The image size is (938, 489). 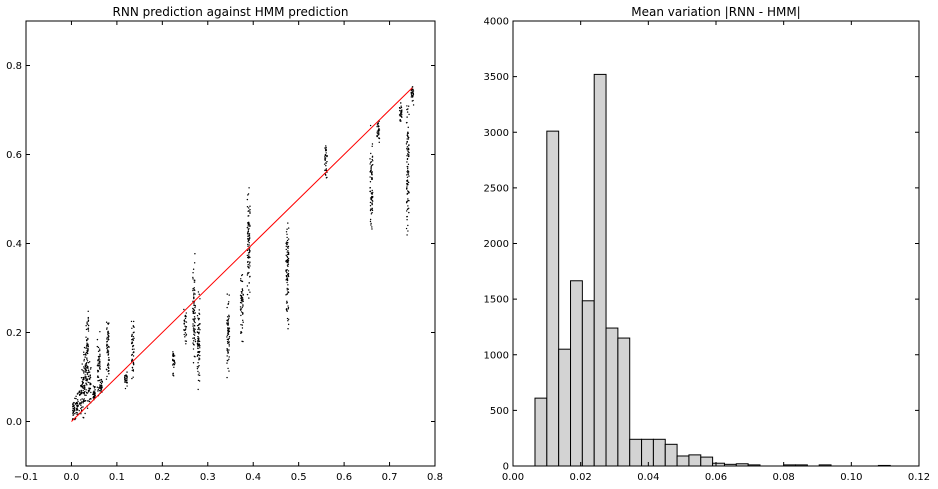 What do you see at coordinates (513, 477) in the screenshot?
I see `histogram-x-tick-label: 0.00` at bounding box center [513, 477].